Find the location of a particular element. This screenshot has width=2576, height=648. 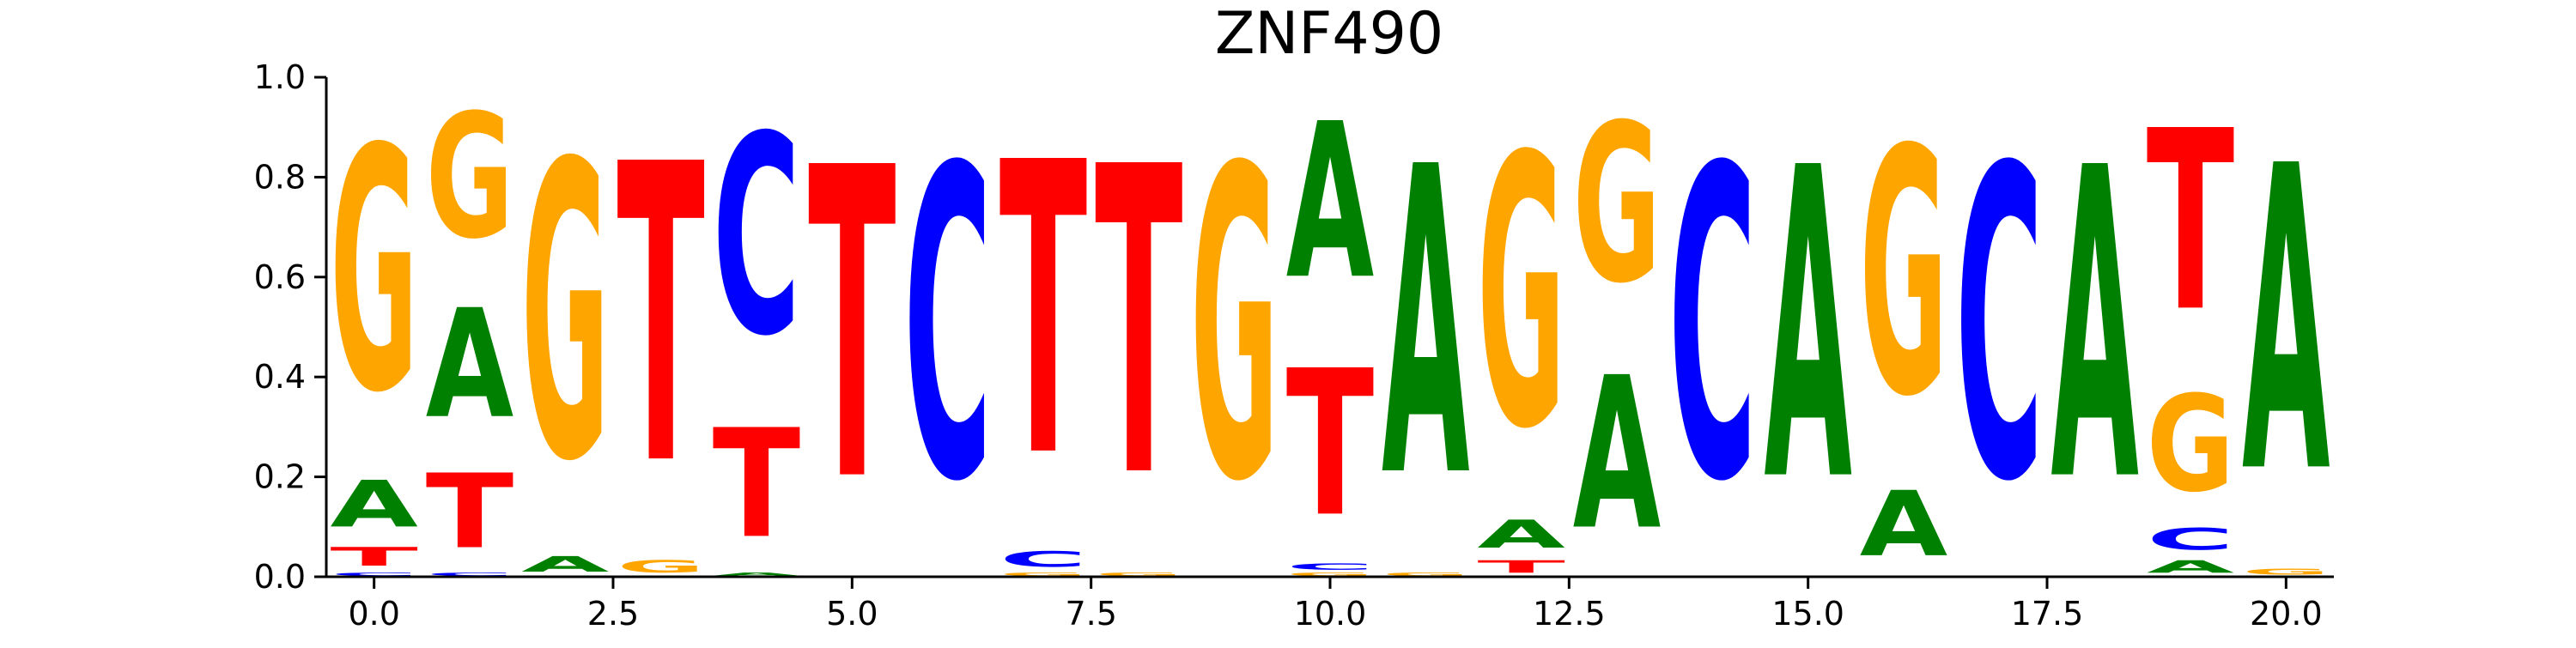

chart-title: ZNF490 is located at coordinates (1329, 34).